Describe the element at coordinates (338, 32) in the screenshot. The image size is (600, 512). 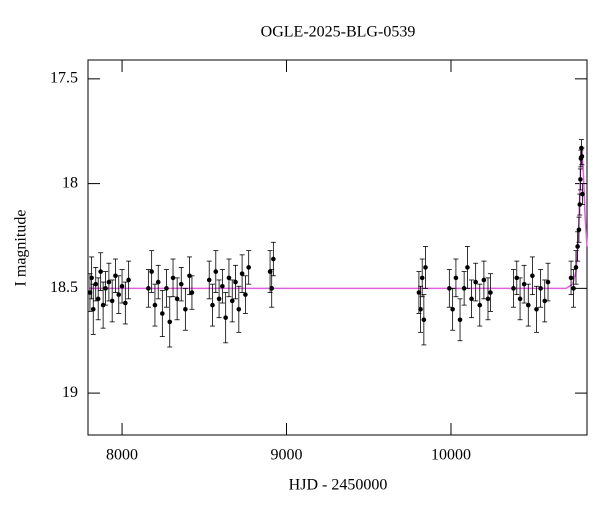
I see `chart-title: OGLE-2025-BLG-0539` at that location.